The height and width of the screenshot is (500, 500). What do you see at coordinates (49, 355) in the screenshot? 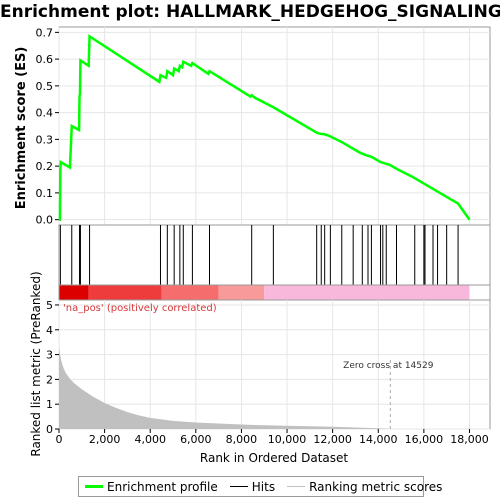
I see `metric-ytick-label: 3` at bounding box center [49, 355].